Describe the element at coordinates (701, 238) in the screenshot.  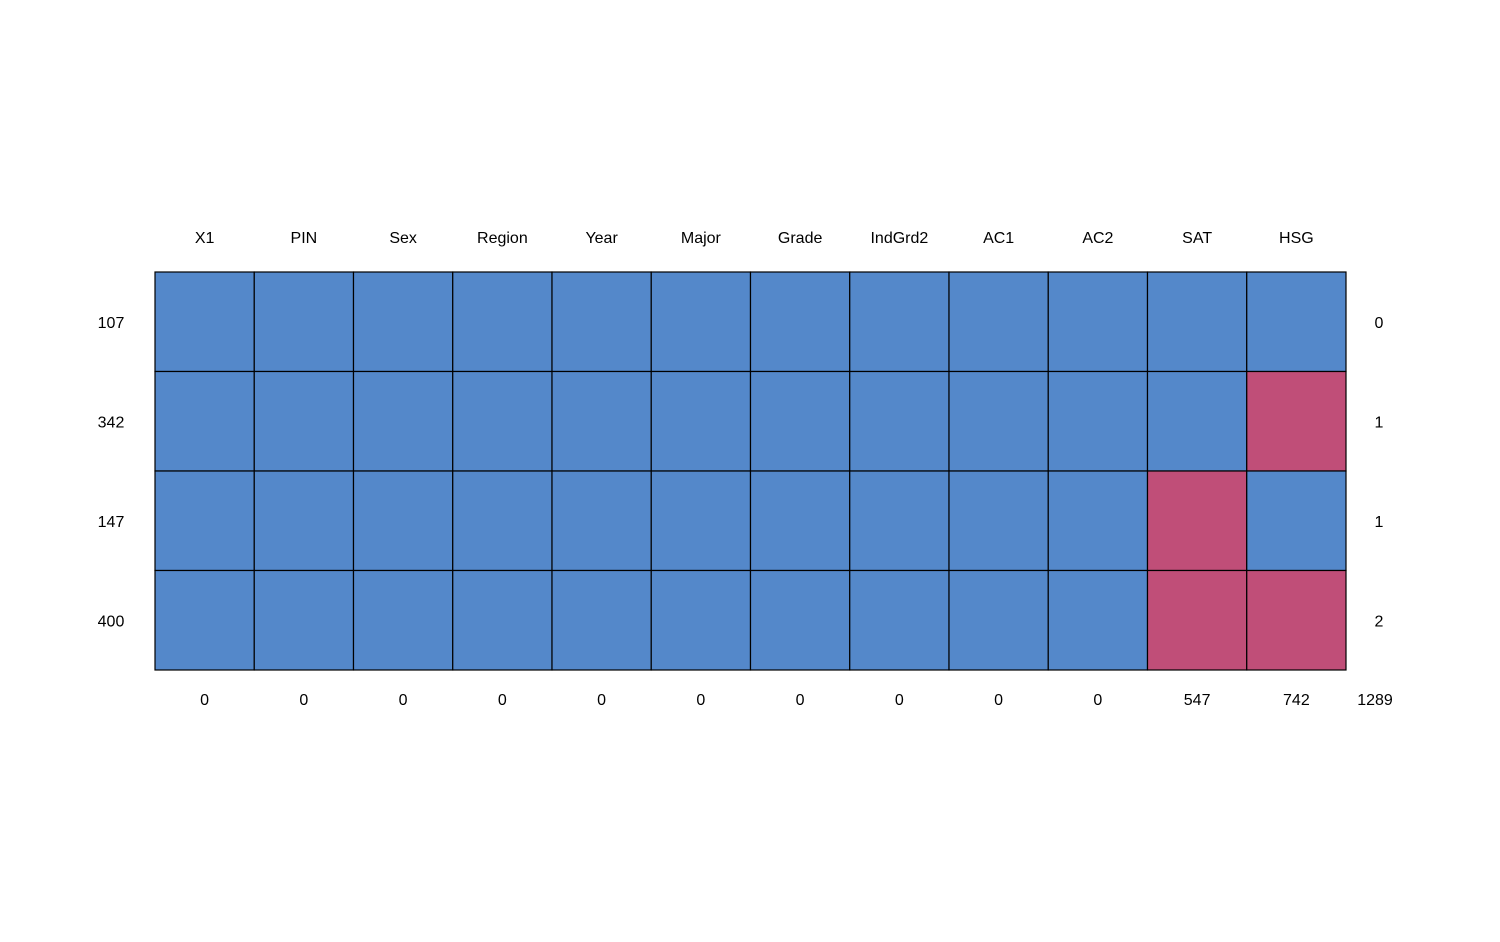
I see `column-label: Major` at that location.